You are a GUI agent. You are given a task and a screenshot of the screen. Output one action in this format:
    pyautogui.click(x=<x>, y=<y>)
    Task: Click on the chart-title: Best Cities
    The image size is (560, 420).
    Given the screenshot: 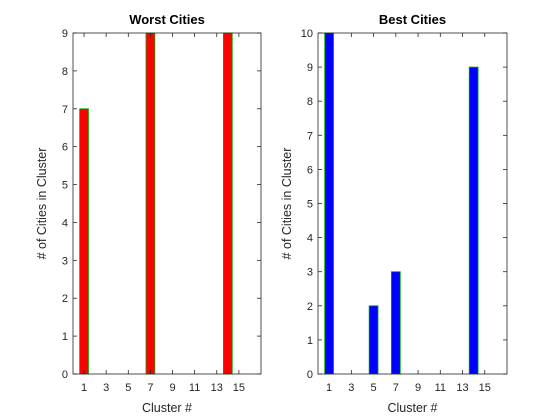 What is the action you would take?
    pyautogui.click(x=412, y=19)
    